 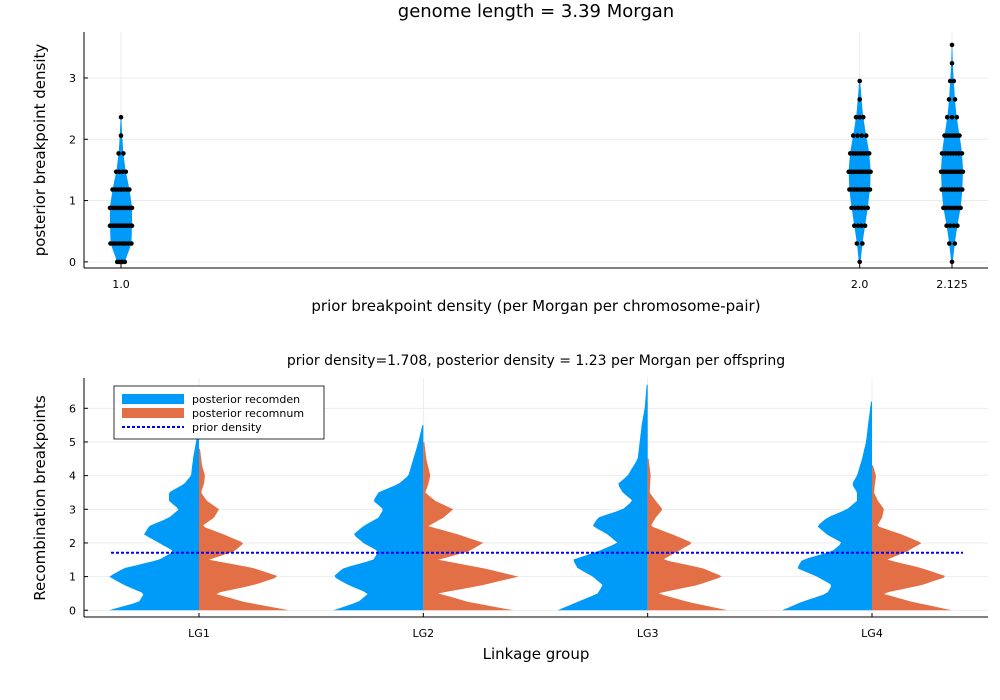 What do you see at coordinates (72, 139) in the screenshot?
I see `top-y-tick-label: 2` at bounding box center [72, 139].